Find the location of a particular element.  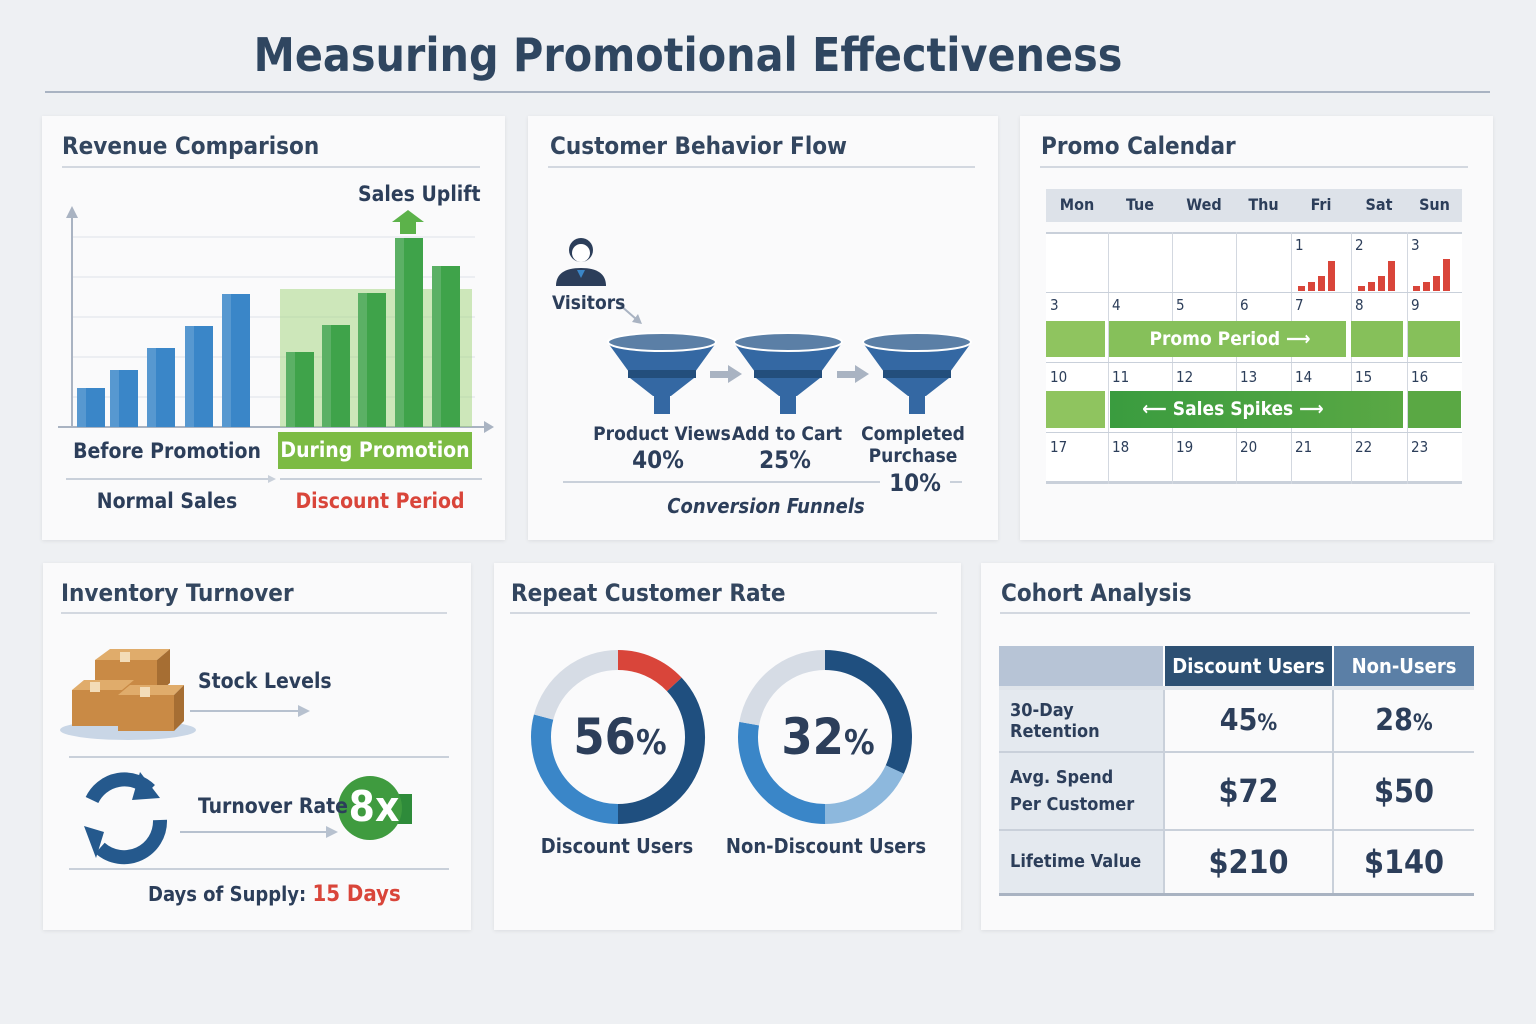

turnover-badge is located at coordinates (370, 808).